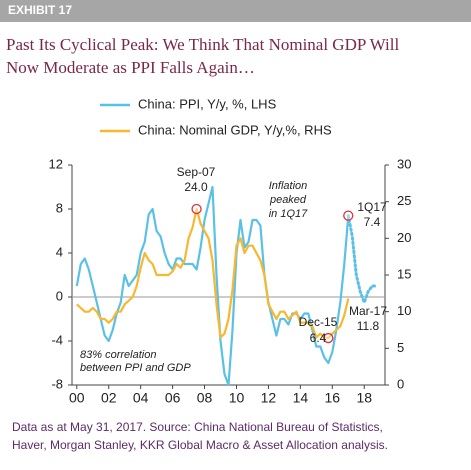  What do you see at coordinates (40, 10) in the screenshot?
I see `exhibit-label: EXHIBIT 17` at bounding box center [40, 10].